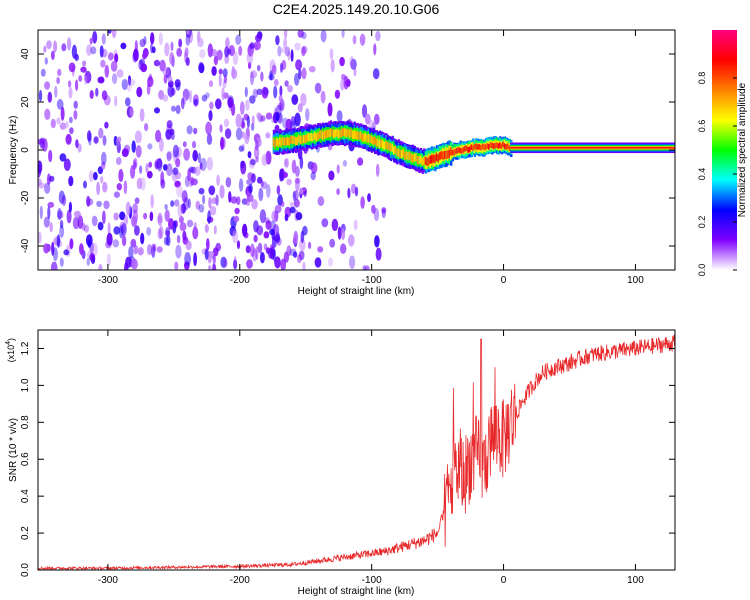 Image resolution: width=750 pixels, height=600 pixels. I want to click on snr-x-label: Height of straight line (km), so click(356, 591).